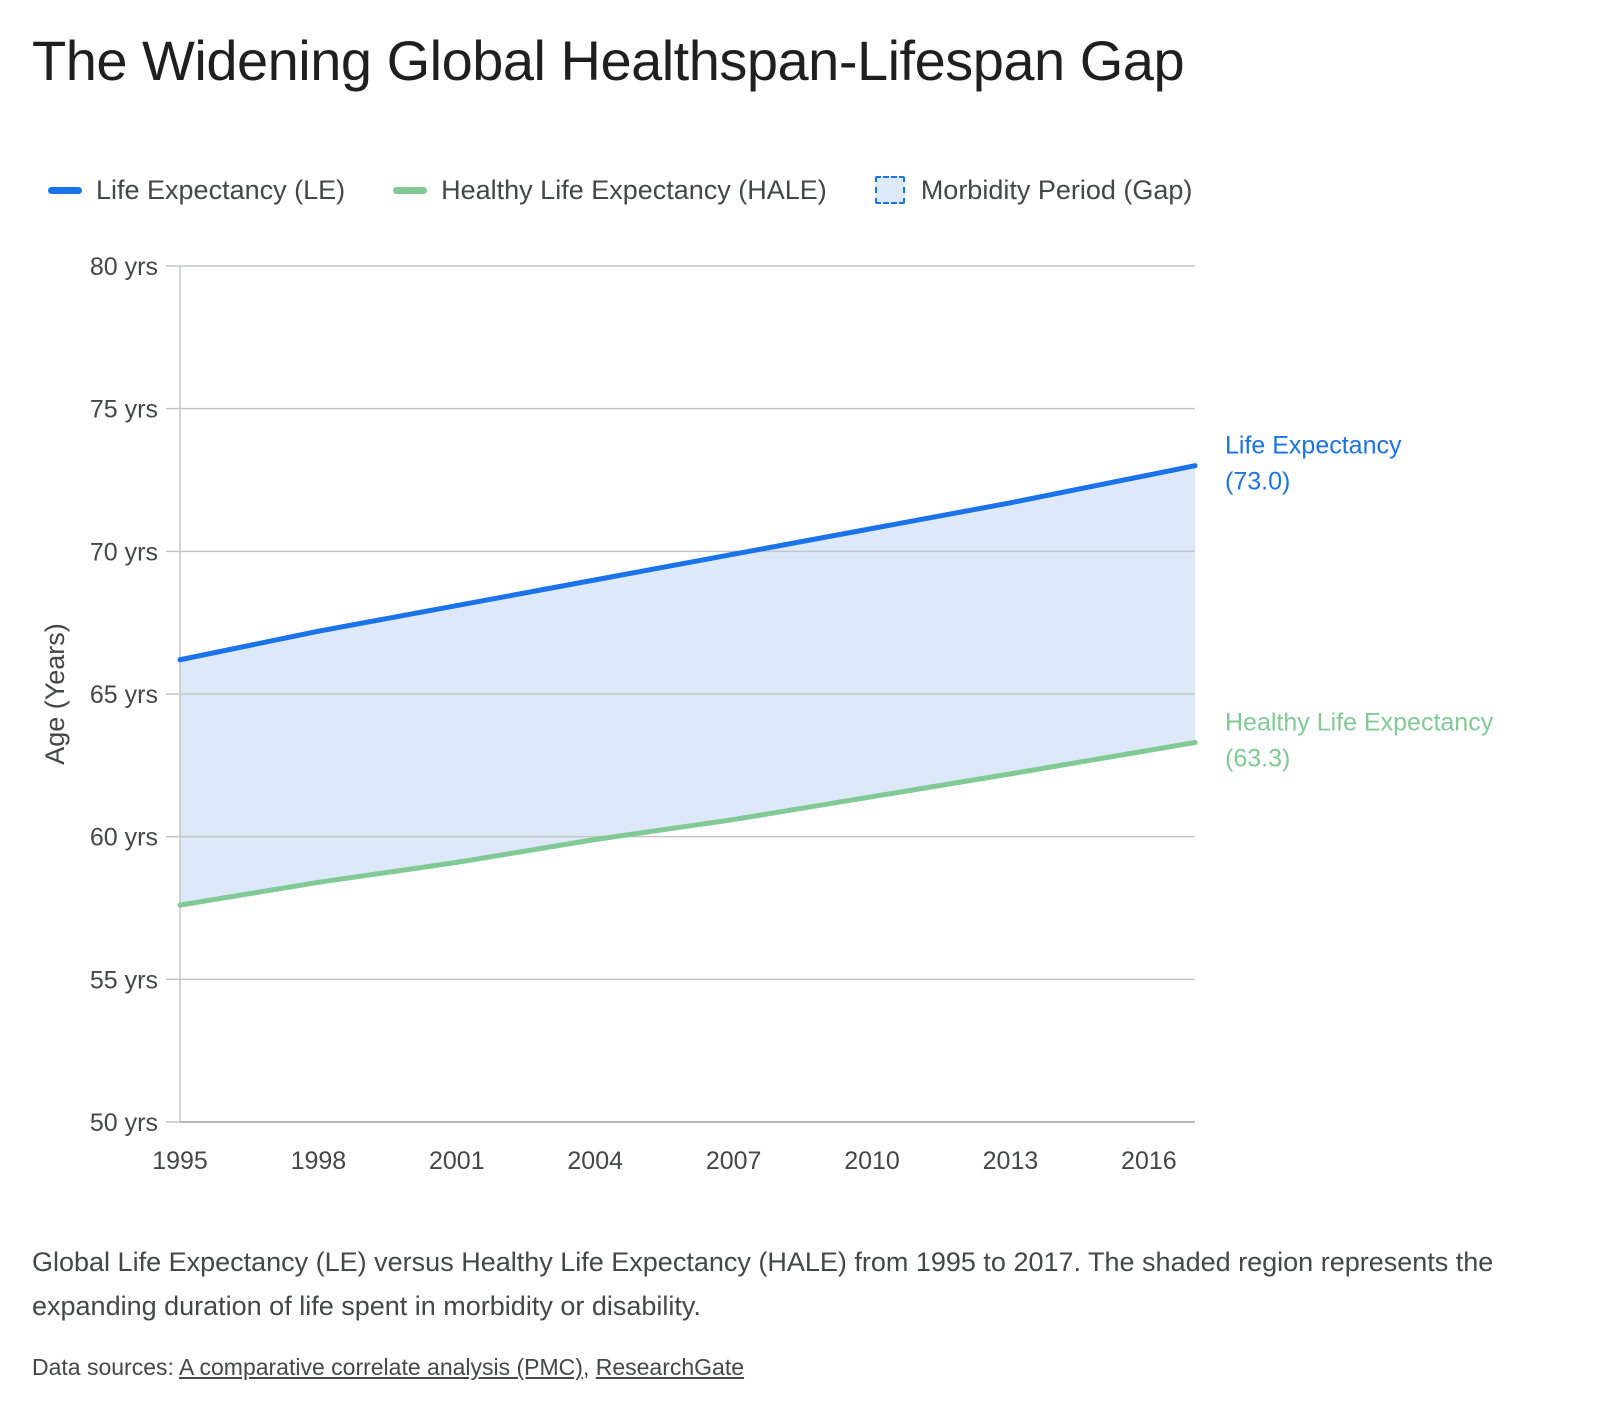 The height and width of the screenshot is (1414, 1600). Describe the element at coordinates (1257, 482) in the screenshot. I see `le-end-label-line2: (73.0)` at that location.